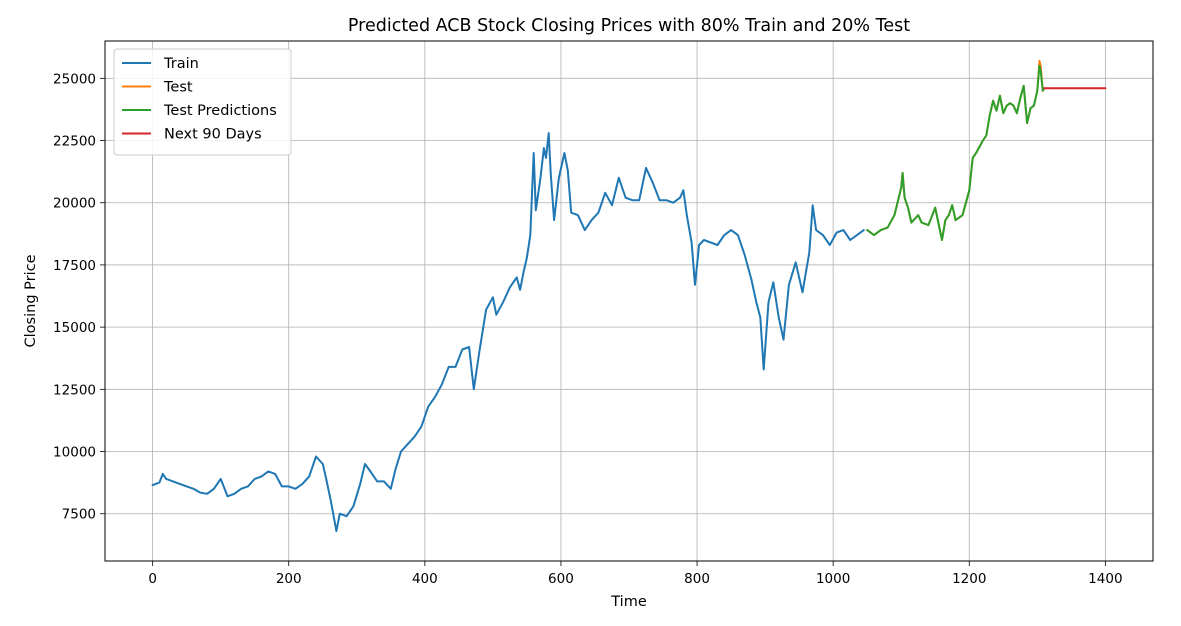 The width and height of the screenshot is (1181, 626). Describe the element at coordinates (213, 135) in the screenshot. I see `legend-label-next-90-days: Next 90 Days` at that location.